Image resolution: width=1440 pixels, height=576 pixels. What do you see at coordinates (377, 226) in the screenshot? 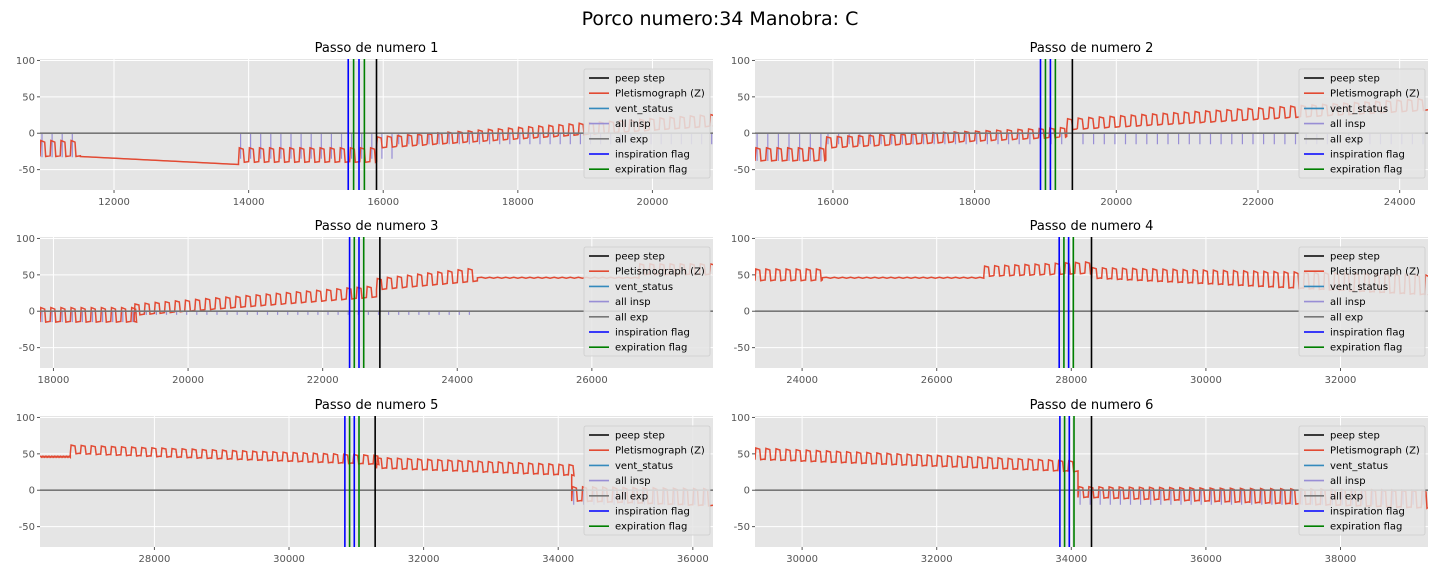
I see `subplot-title: Passo de numero 3` at bounding box center [377, 226].